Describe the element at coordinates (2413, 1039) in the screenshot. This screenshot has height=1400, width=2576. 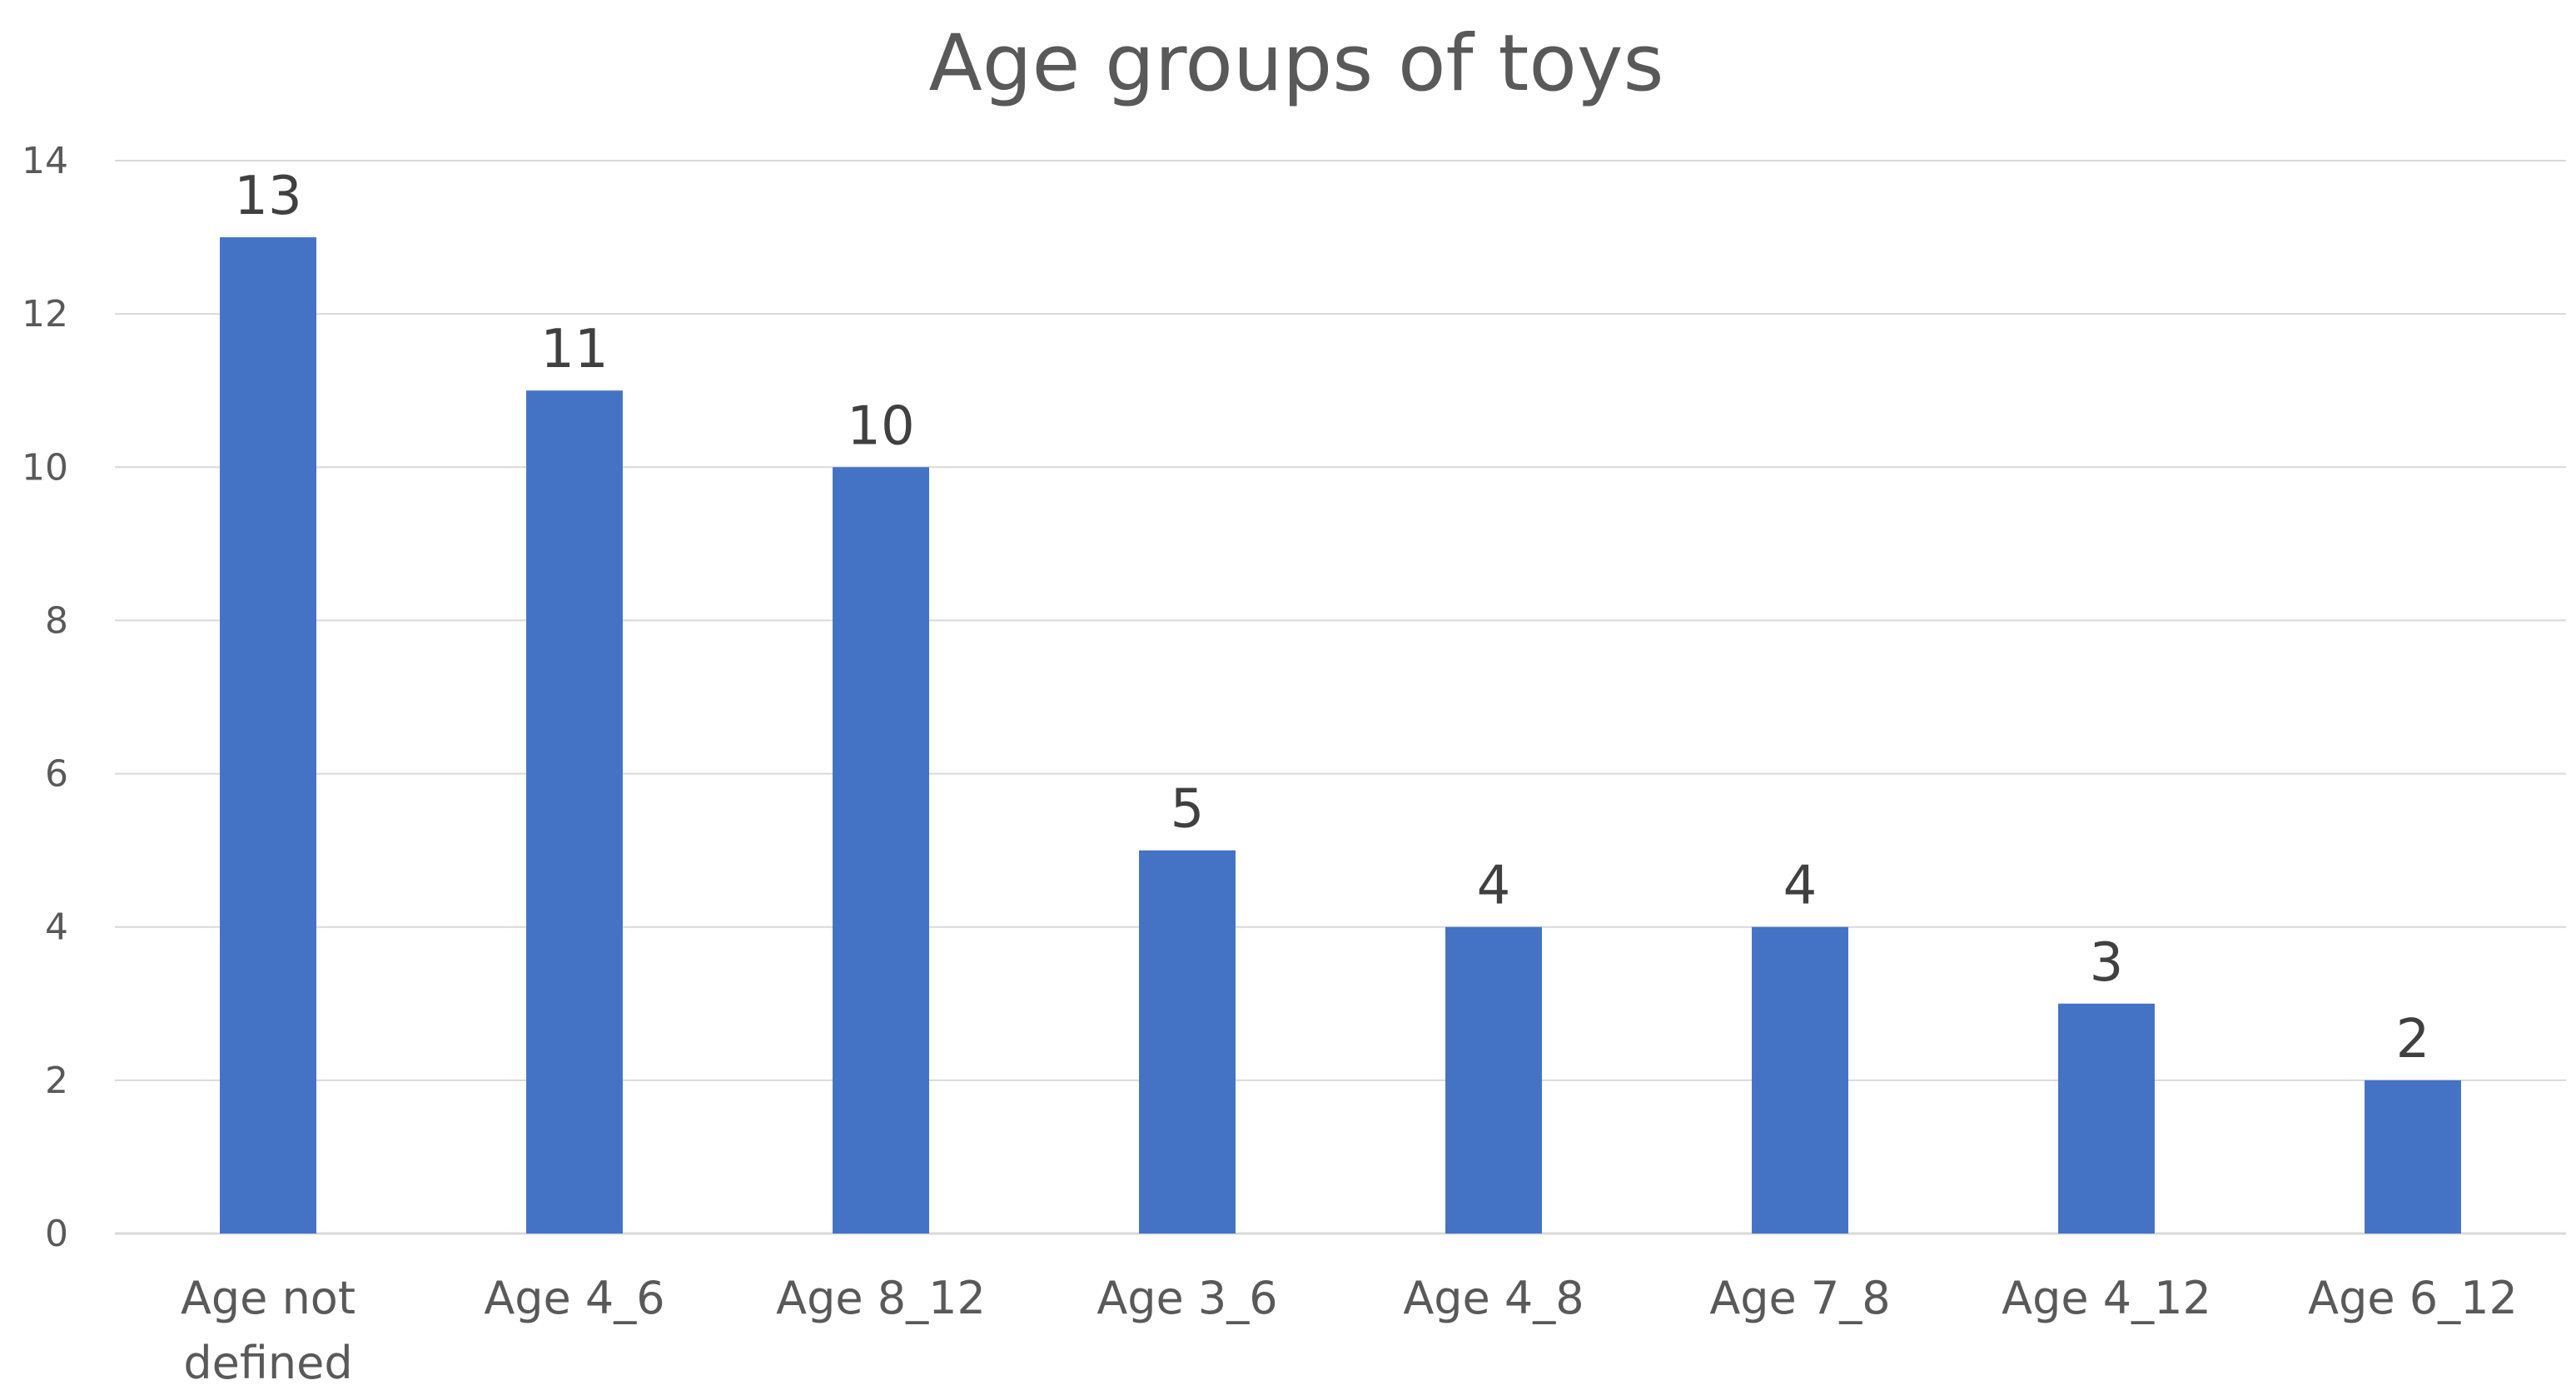
I see `data-label: 2` at that location.